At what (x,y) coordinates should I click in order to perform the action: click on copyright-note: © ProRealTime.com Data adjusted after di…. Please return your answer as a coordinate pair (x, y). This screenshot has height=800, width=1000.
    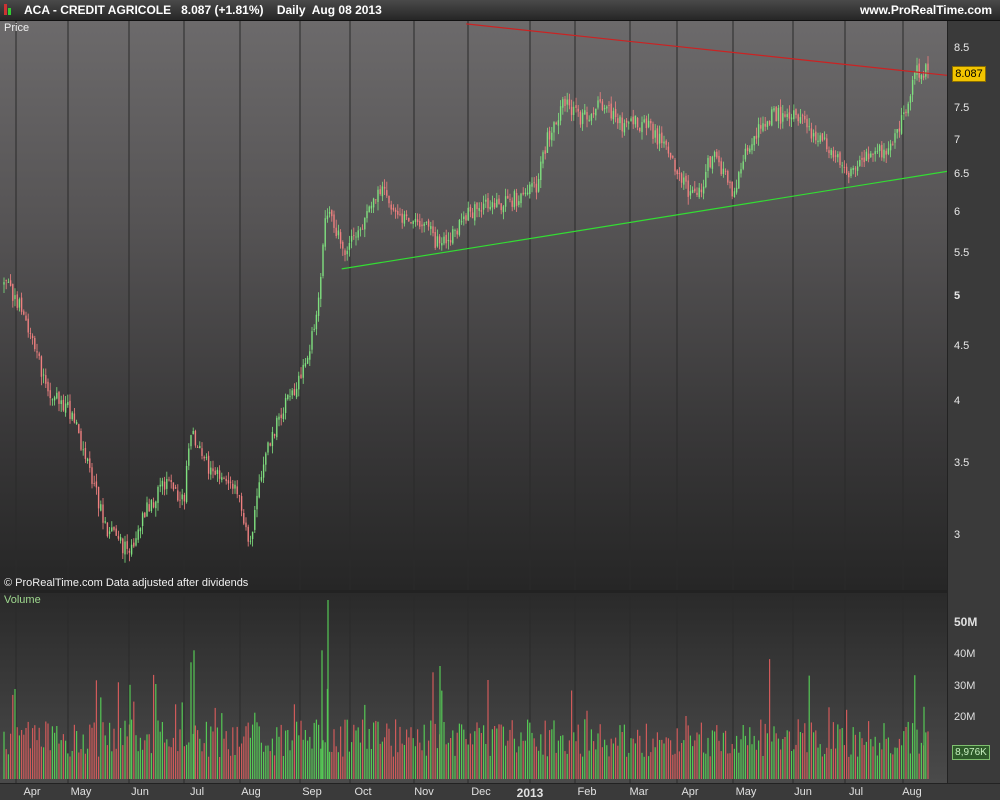
    Looking at the image, I should click on (126, 583).